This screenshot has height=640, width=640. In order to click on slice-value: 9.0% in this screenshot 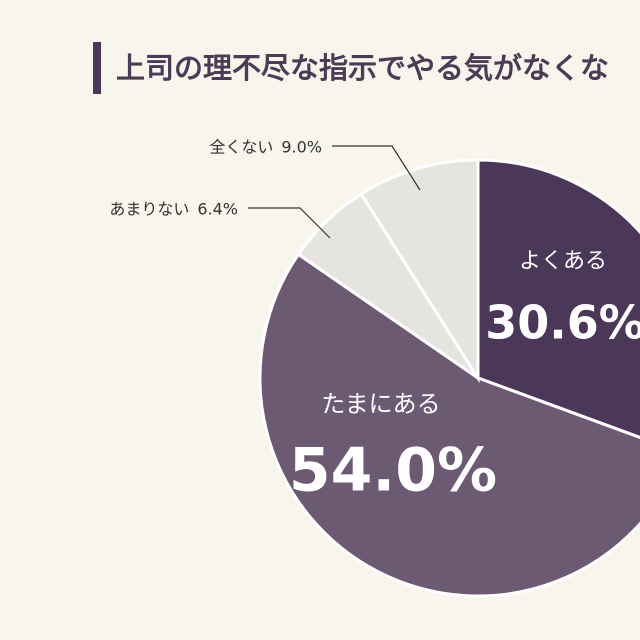, I will do `click(301, 147)`.